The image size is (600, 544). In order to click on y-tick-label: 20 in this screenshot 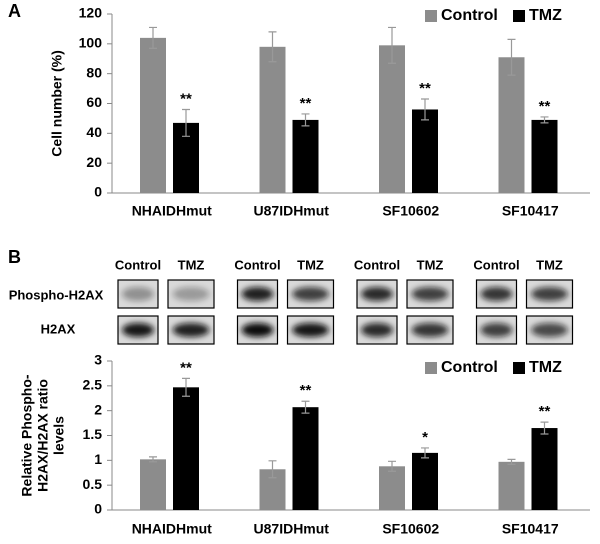, I will do `click(94, 162)`.